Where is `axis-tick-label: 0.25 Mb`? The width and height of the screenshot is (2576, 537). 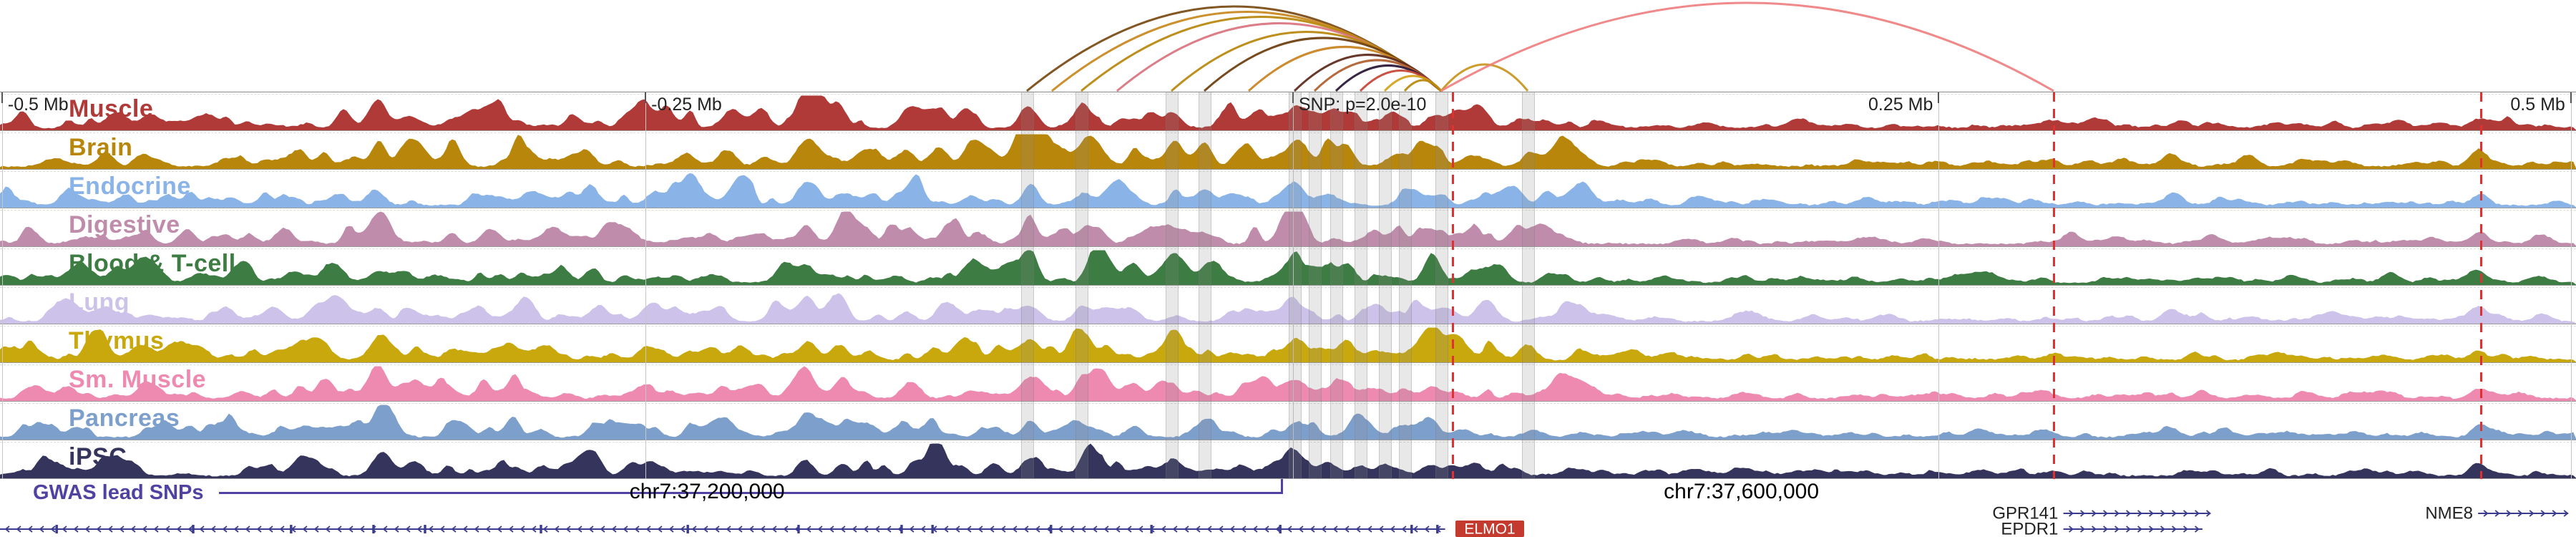
axis-tick-label: 0.25 Mb is located at coordinates (1900, 105).